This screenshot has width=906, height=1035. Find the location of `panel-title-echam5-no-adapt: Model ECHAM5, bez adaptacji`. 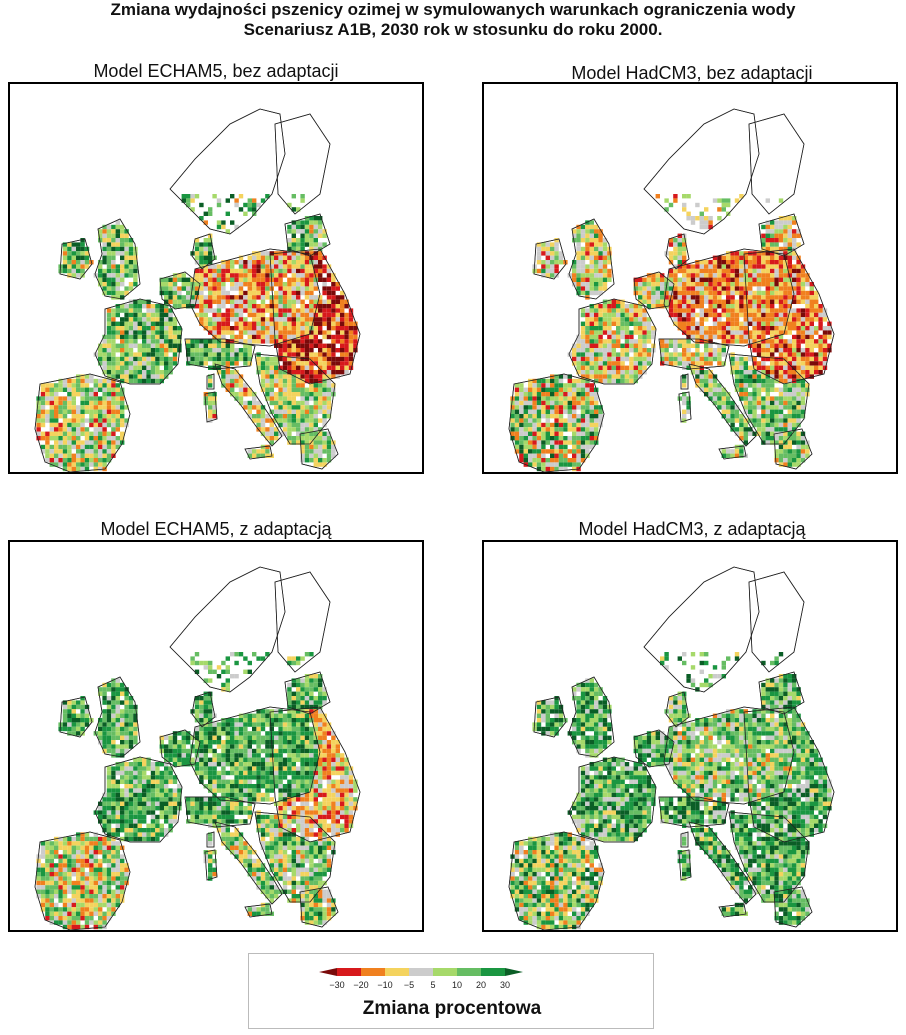

panel-title-echam5-no-adapt: Model ECHAM5, bez adaptacji is located at coordinates (216, 71).